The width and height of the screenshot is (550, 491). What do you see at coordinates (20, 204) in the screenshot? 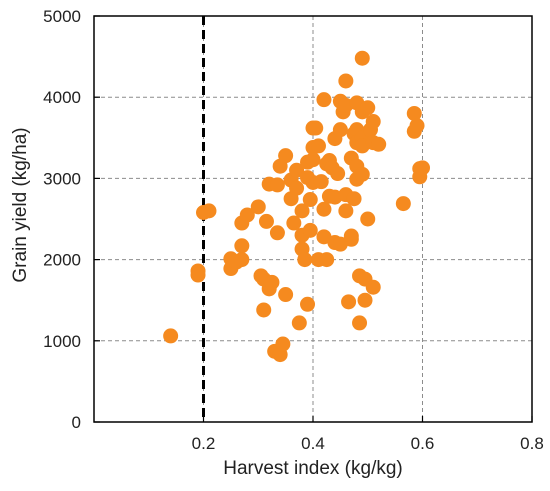
I see `y-axis-label: Grain yield (kg/ha)` at bounding box center [20, 204].